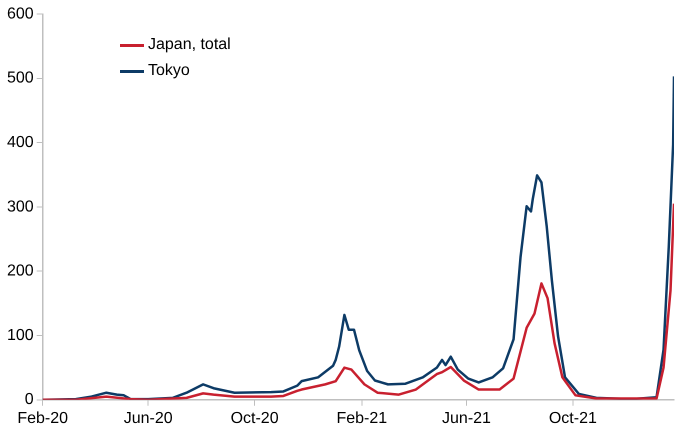  Describe the element at coordinates (20, 207) in the screenshot. I see `y-tick-label: 300` at that location.